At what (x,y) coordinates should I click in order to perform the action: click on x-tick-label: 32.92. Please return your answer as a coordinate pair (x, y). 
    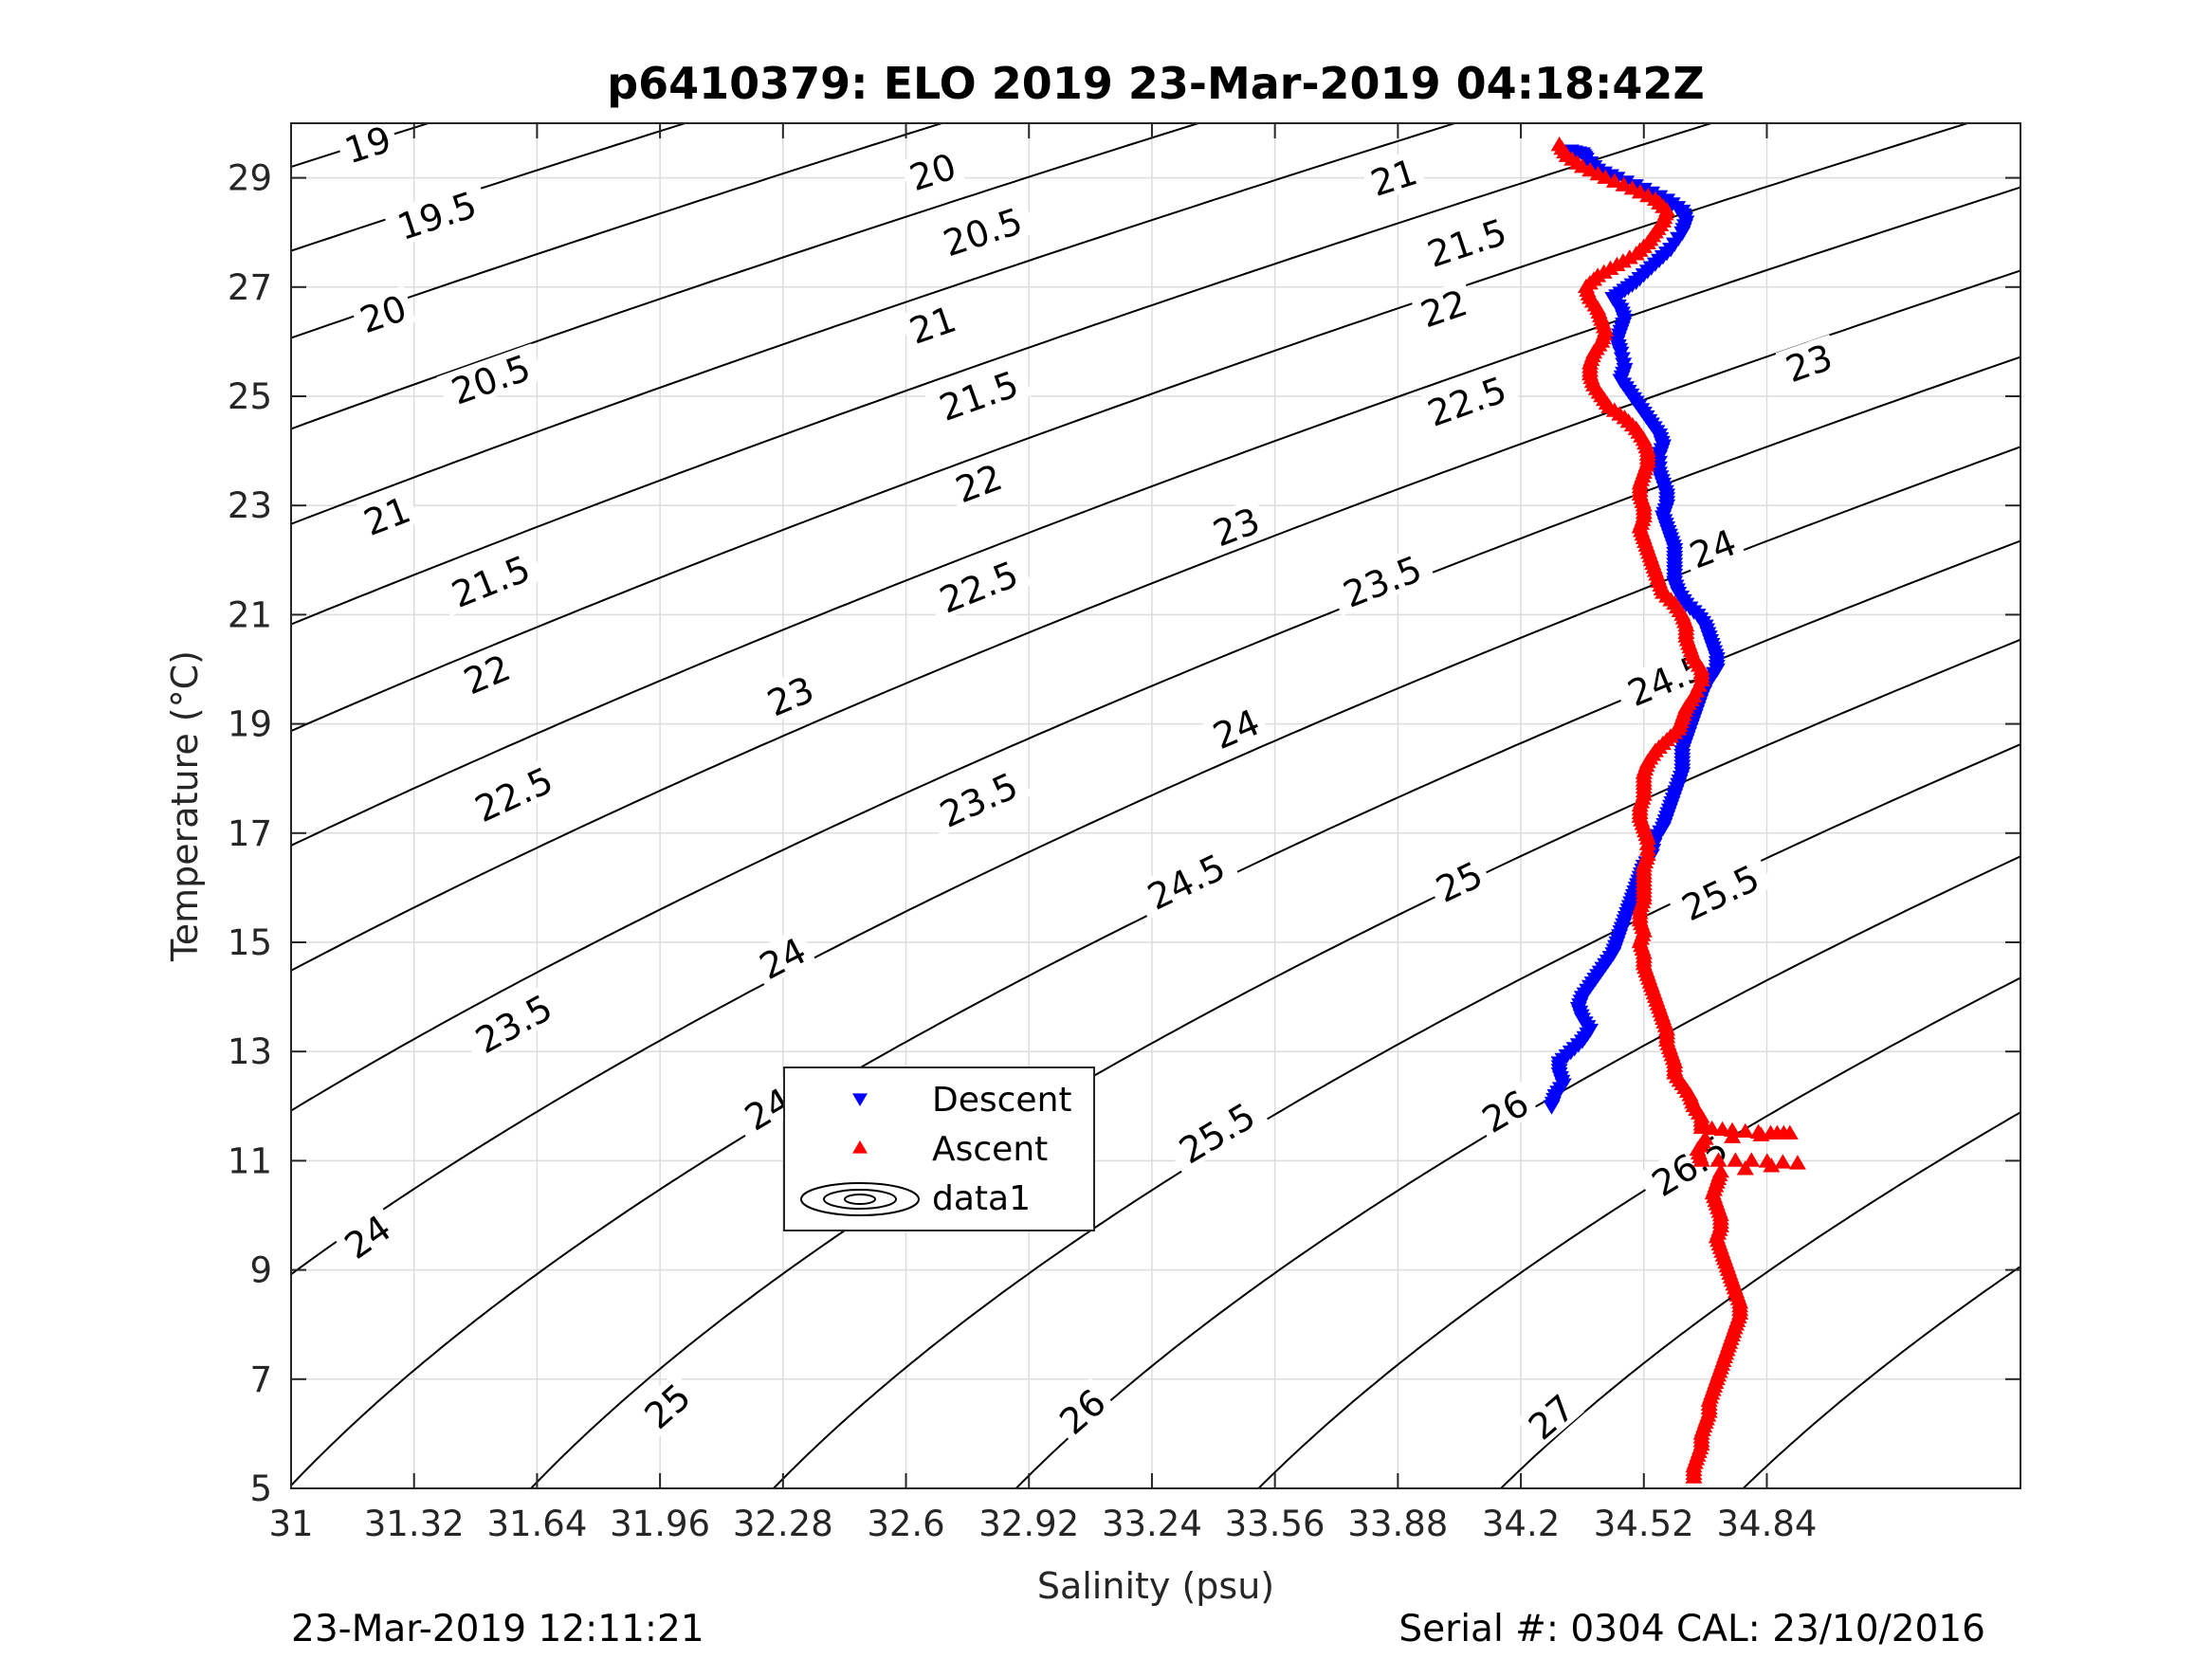
    Looking at the image, I should click on (1028, 1524).